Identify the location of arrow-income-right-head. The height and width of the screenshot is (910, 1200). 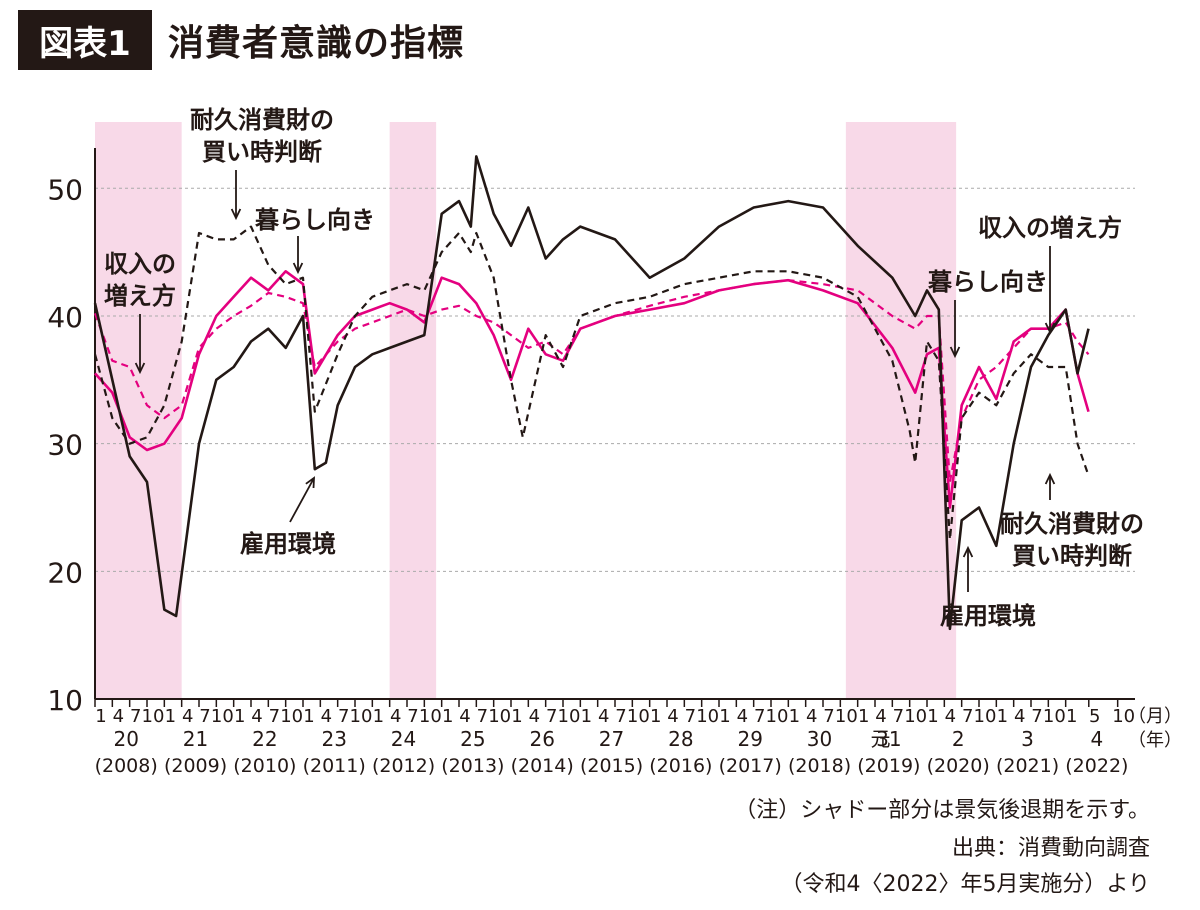
(1050, 328).